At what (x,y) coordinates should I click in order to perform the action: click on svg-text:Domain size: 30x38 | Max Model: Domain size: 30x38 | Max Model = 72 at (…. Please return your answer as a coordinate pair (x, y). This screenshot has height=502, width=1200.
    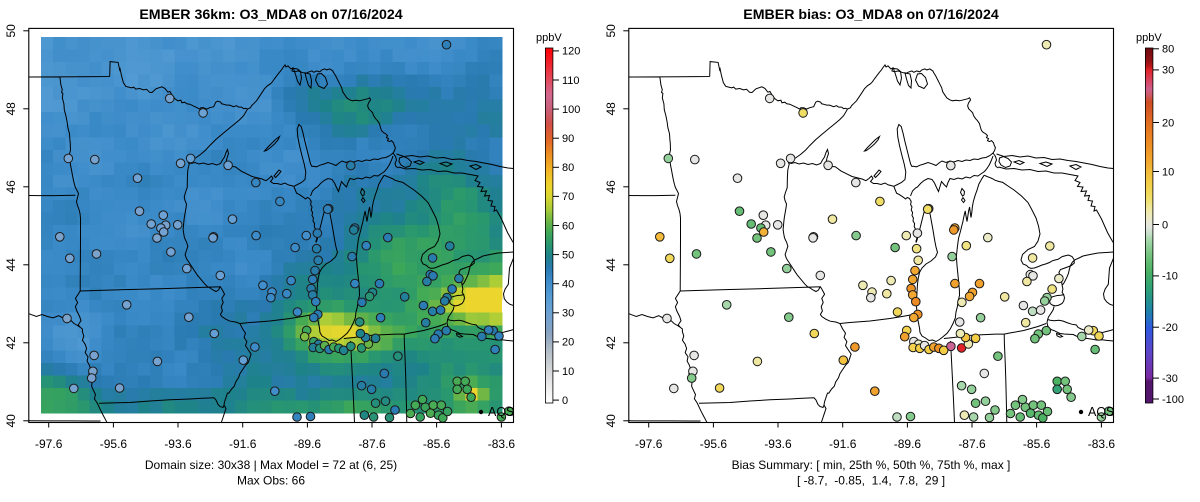
    Looking at the image, I should click on (271, 465).